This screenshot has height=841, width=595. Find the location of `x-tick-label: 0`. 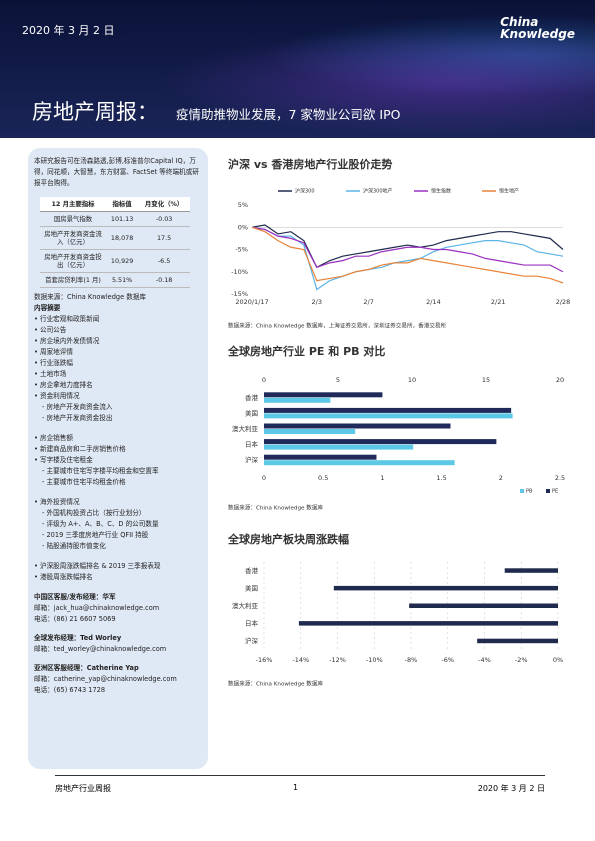

x-tick-label: 0 is located at coordinates (264, 478).